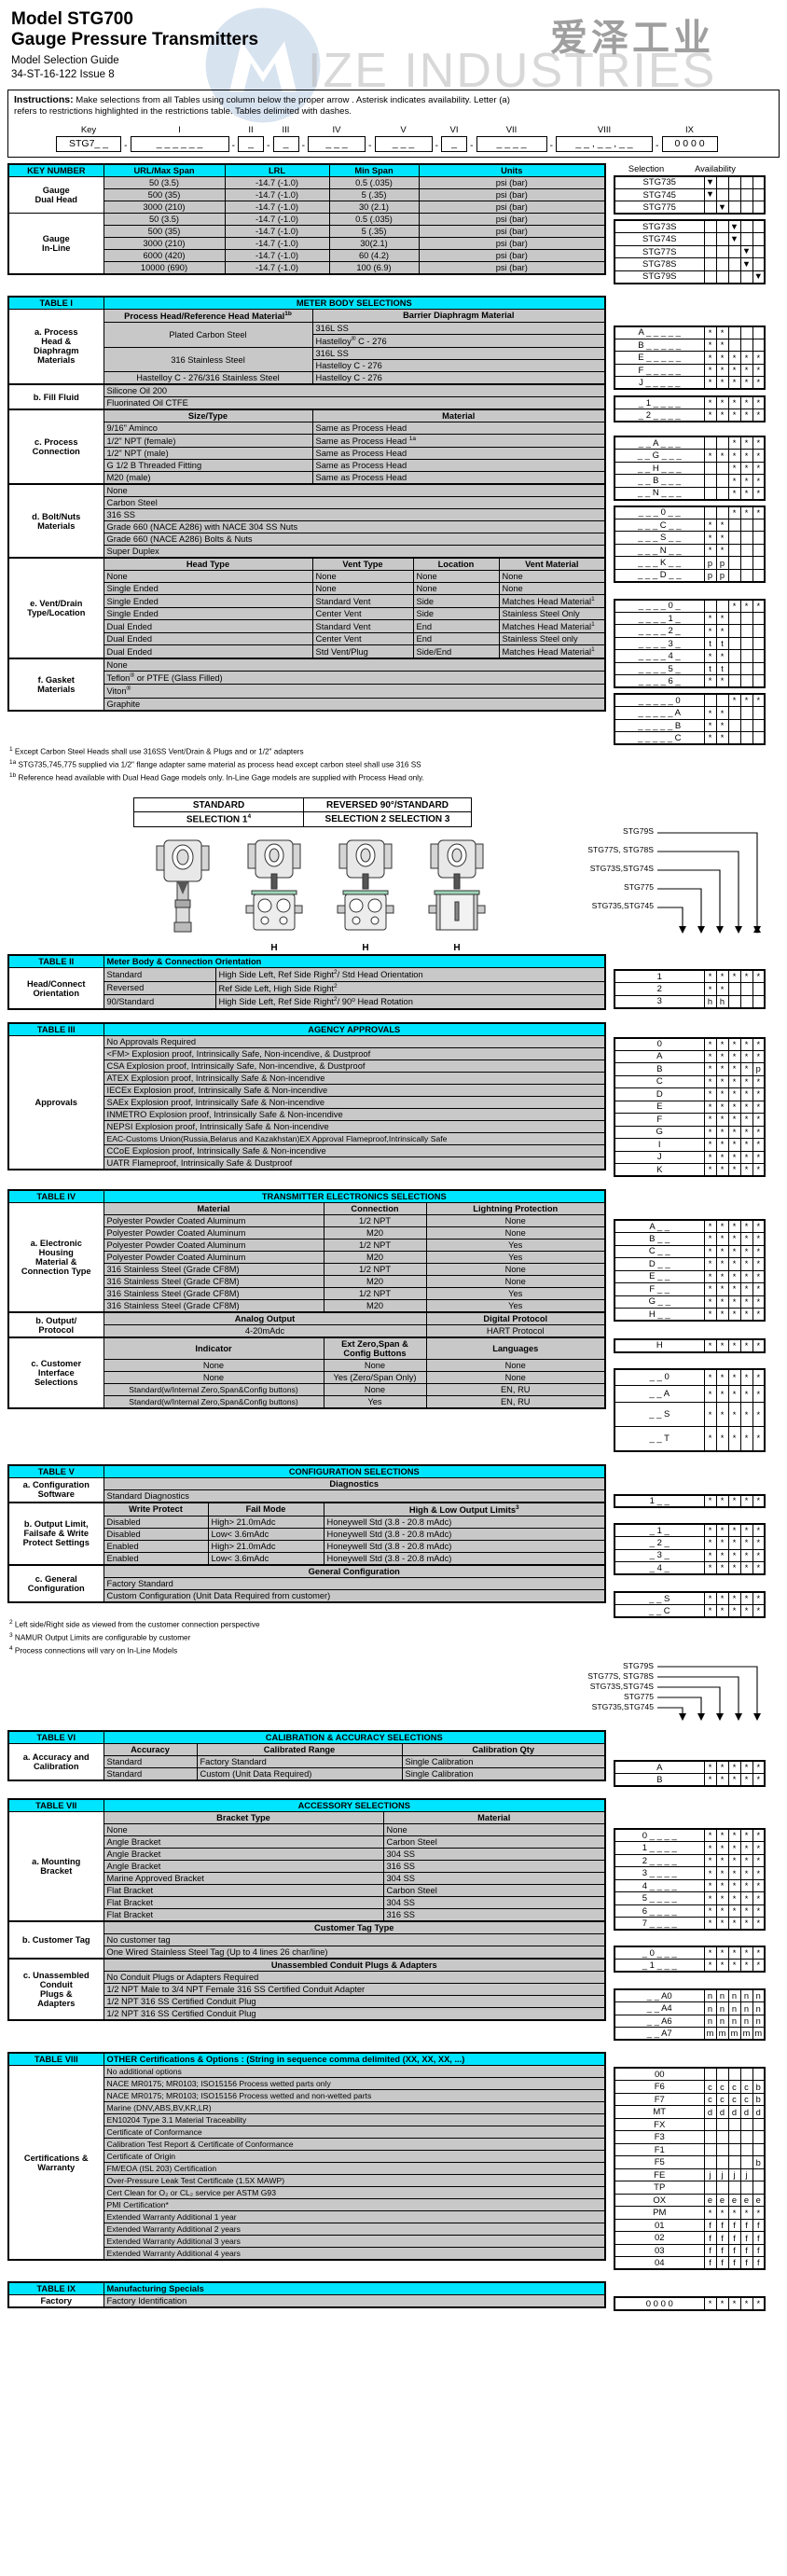 This screenshot has height=2576, width=787. I want to click on selection-row: 1 _ _ * * * * *, so click(690, 1501).